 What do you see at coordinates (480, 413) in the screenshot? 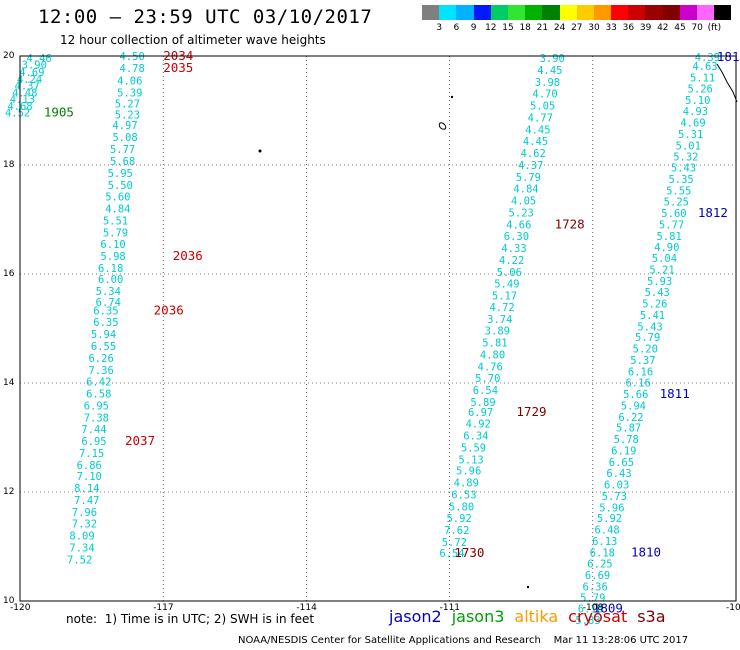
I see `wave-height-value: 6.97` at bounding box center [480, 413].